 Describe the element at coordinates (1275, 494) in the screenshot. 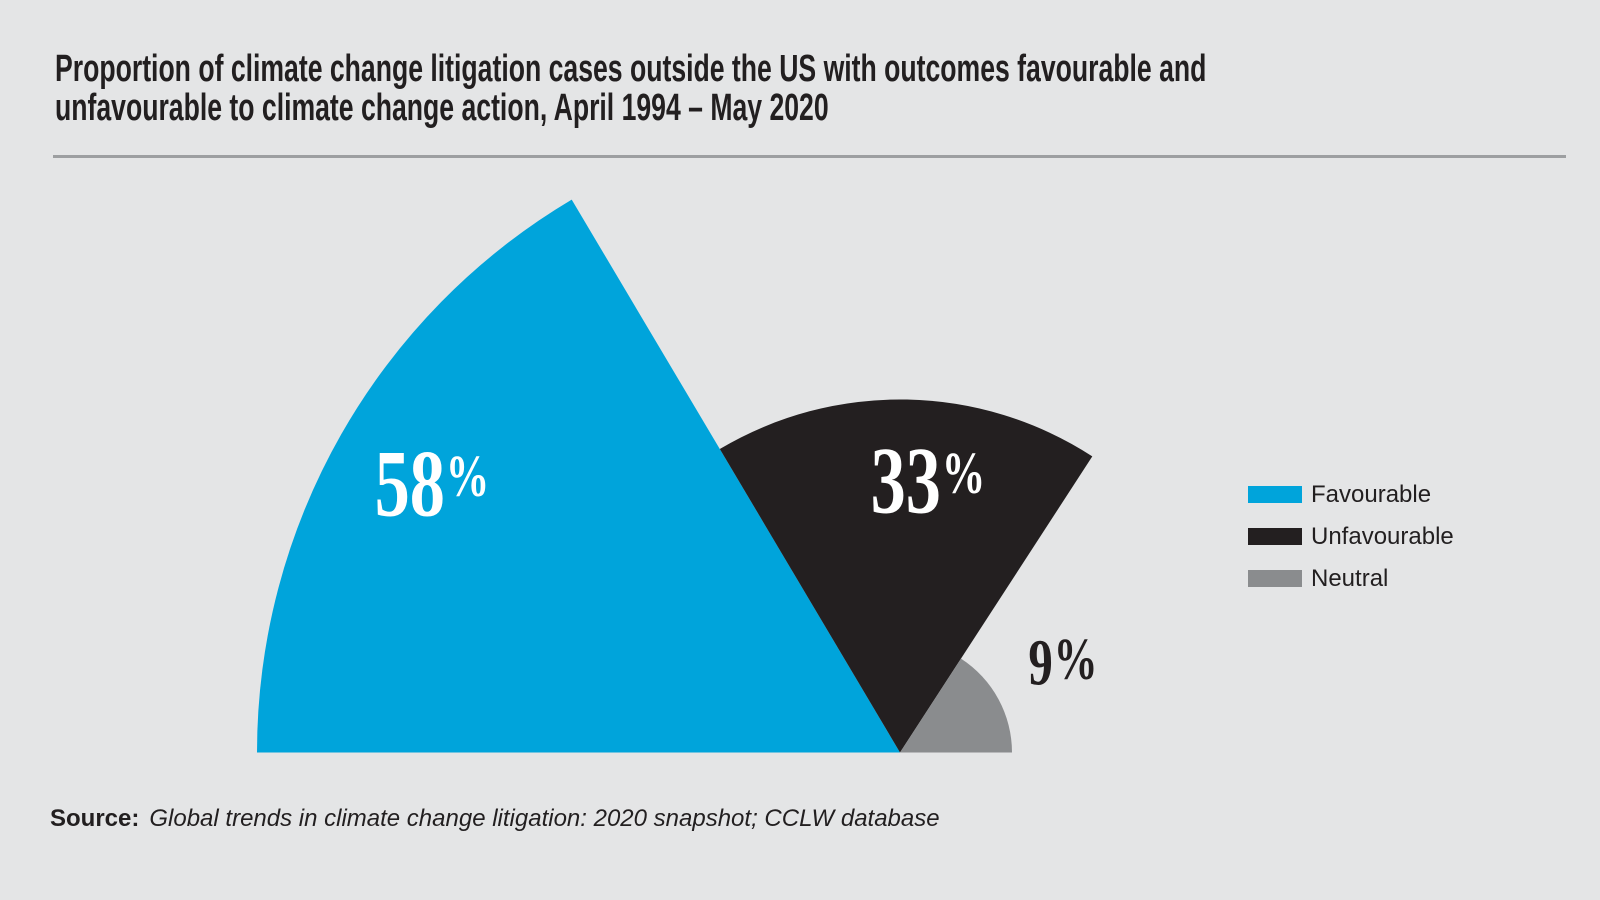

I see `legend-swatch-favourable` at that location.